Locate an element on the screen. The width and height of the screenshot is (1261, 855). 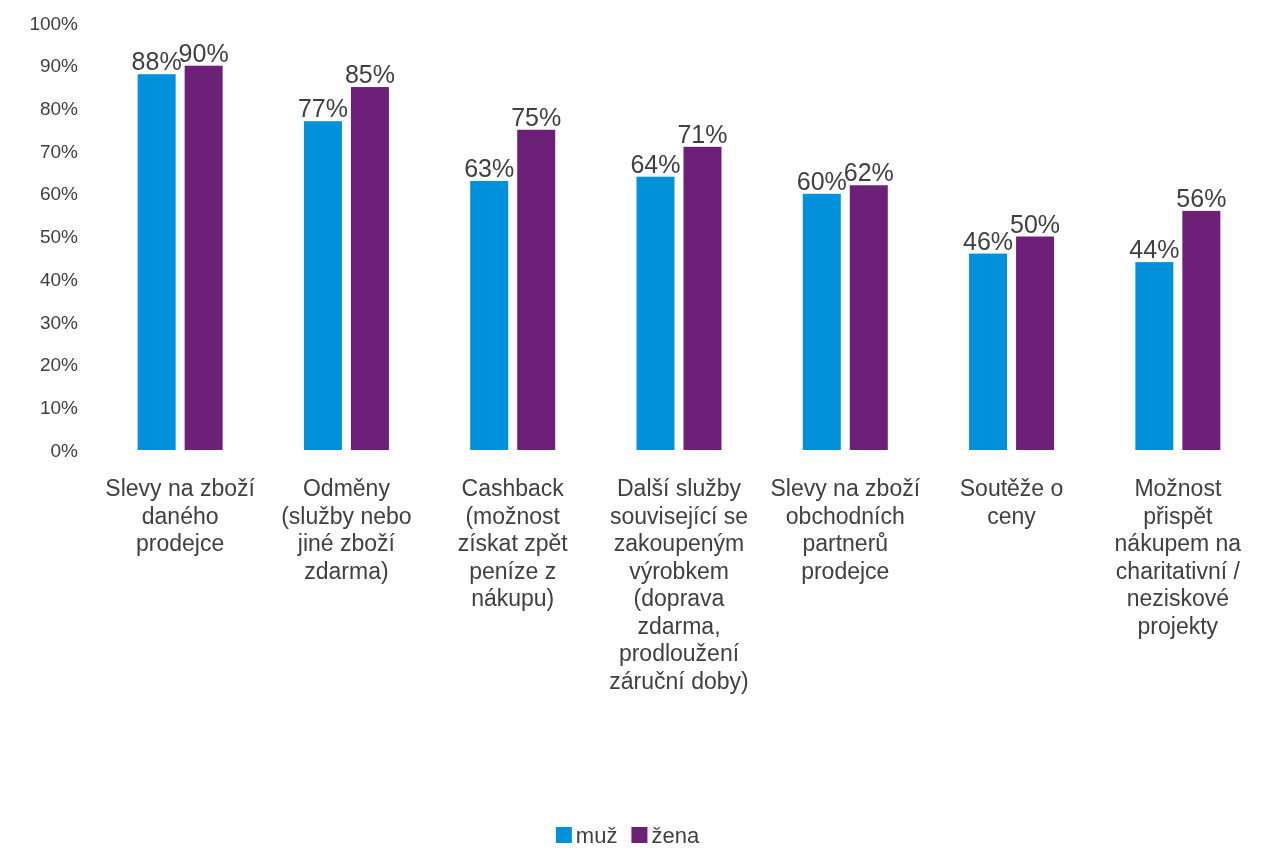
data-label: 44% is located at coordinates (1154, 249).